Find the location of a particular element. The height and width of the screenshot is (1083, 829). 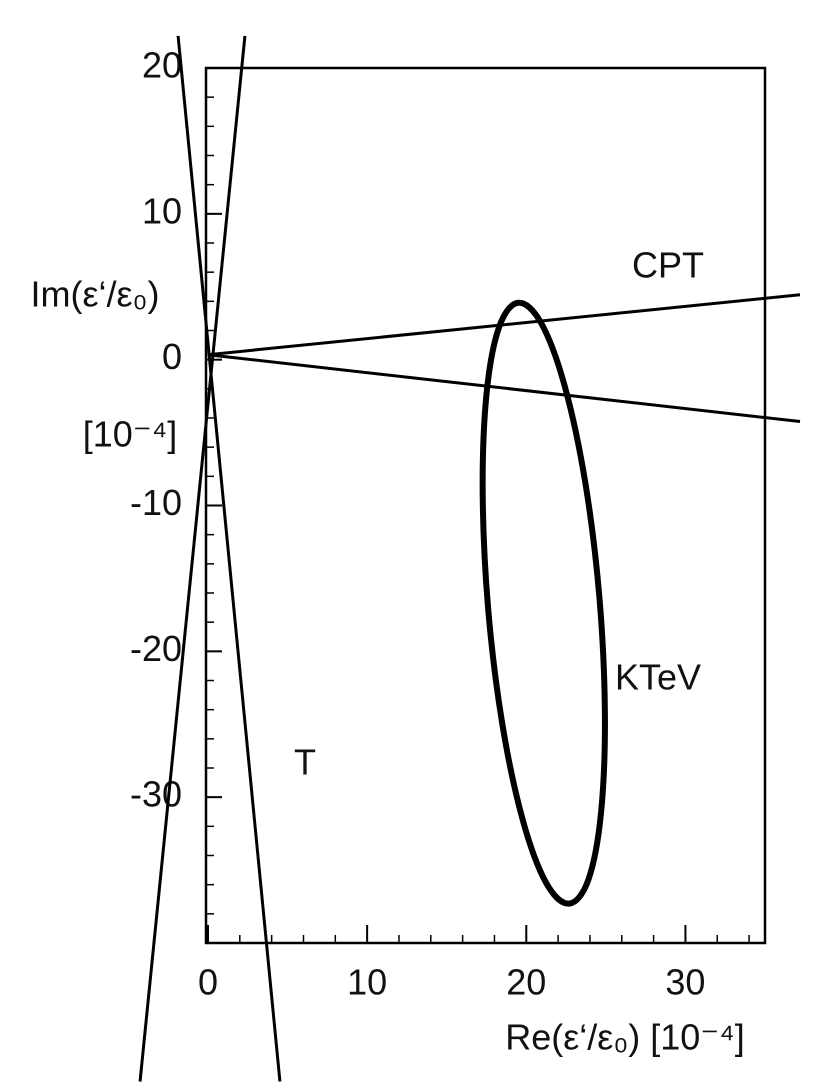

x-tick-label: 20 is located at coordinates (526, 982).